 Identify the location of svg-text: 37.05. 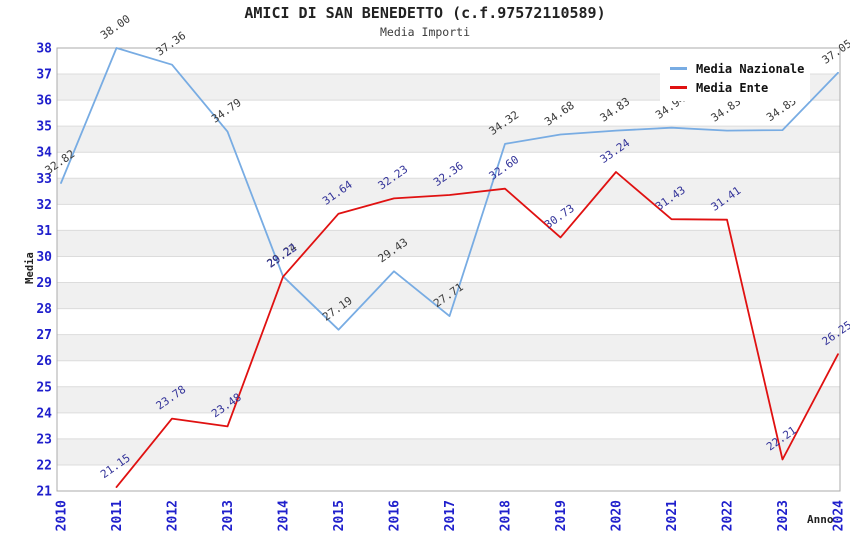
(835, 52).